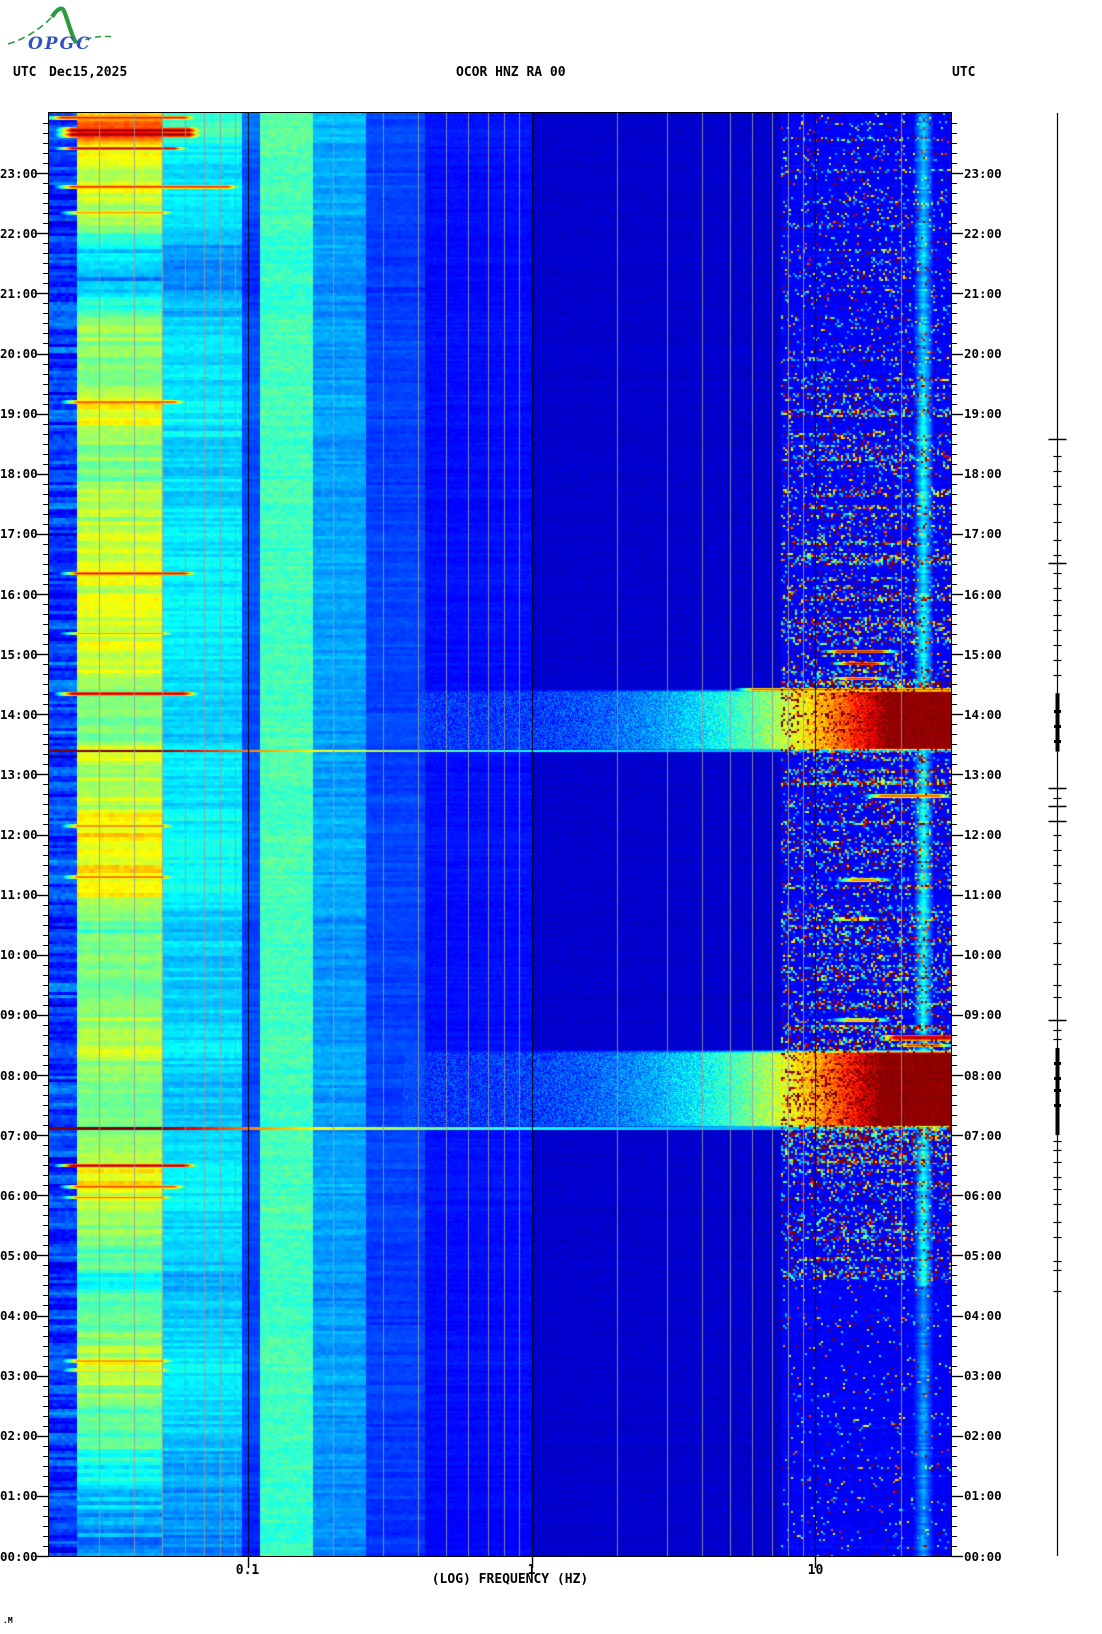  What do you see at coordinates (531, 1570) in the screenshot?
I see `freq-tick-label: 1` at bounding box center [531, 1570].